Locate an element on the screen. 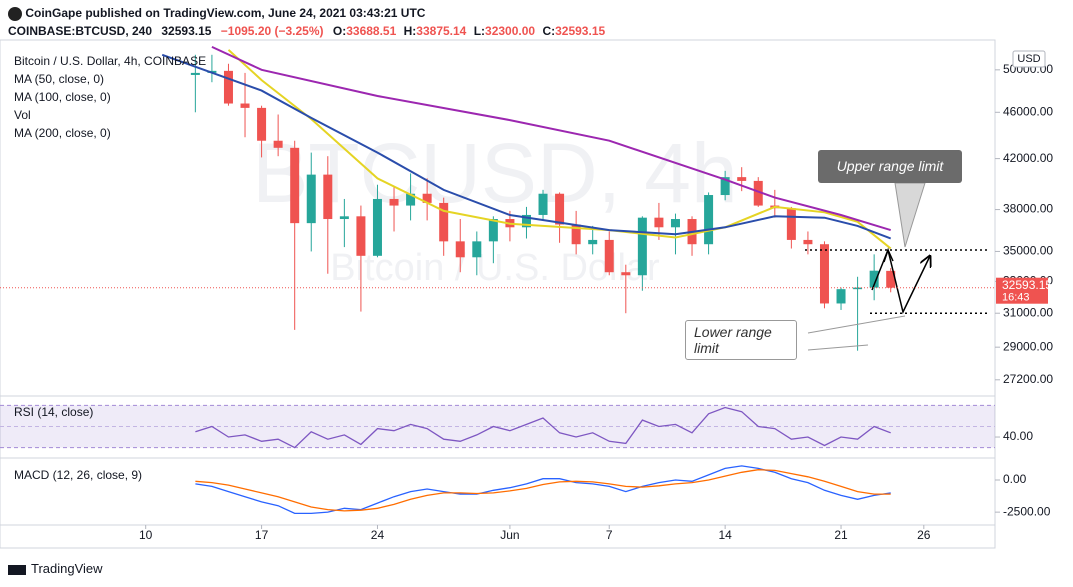 The width and height of the screenshot is (1073, 587). q-label: H: is located at coordinates (410, 31).